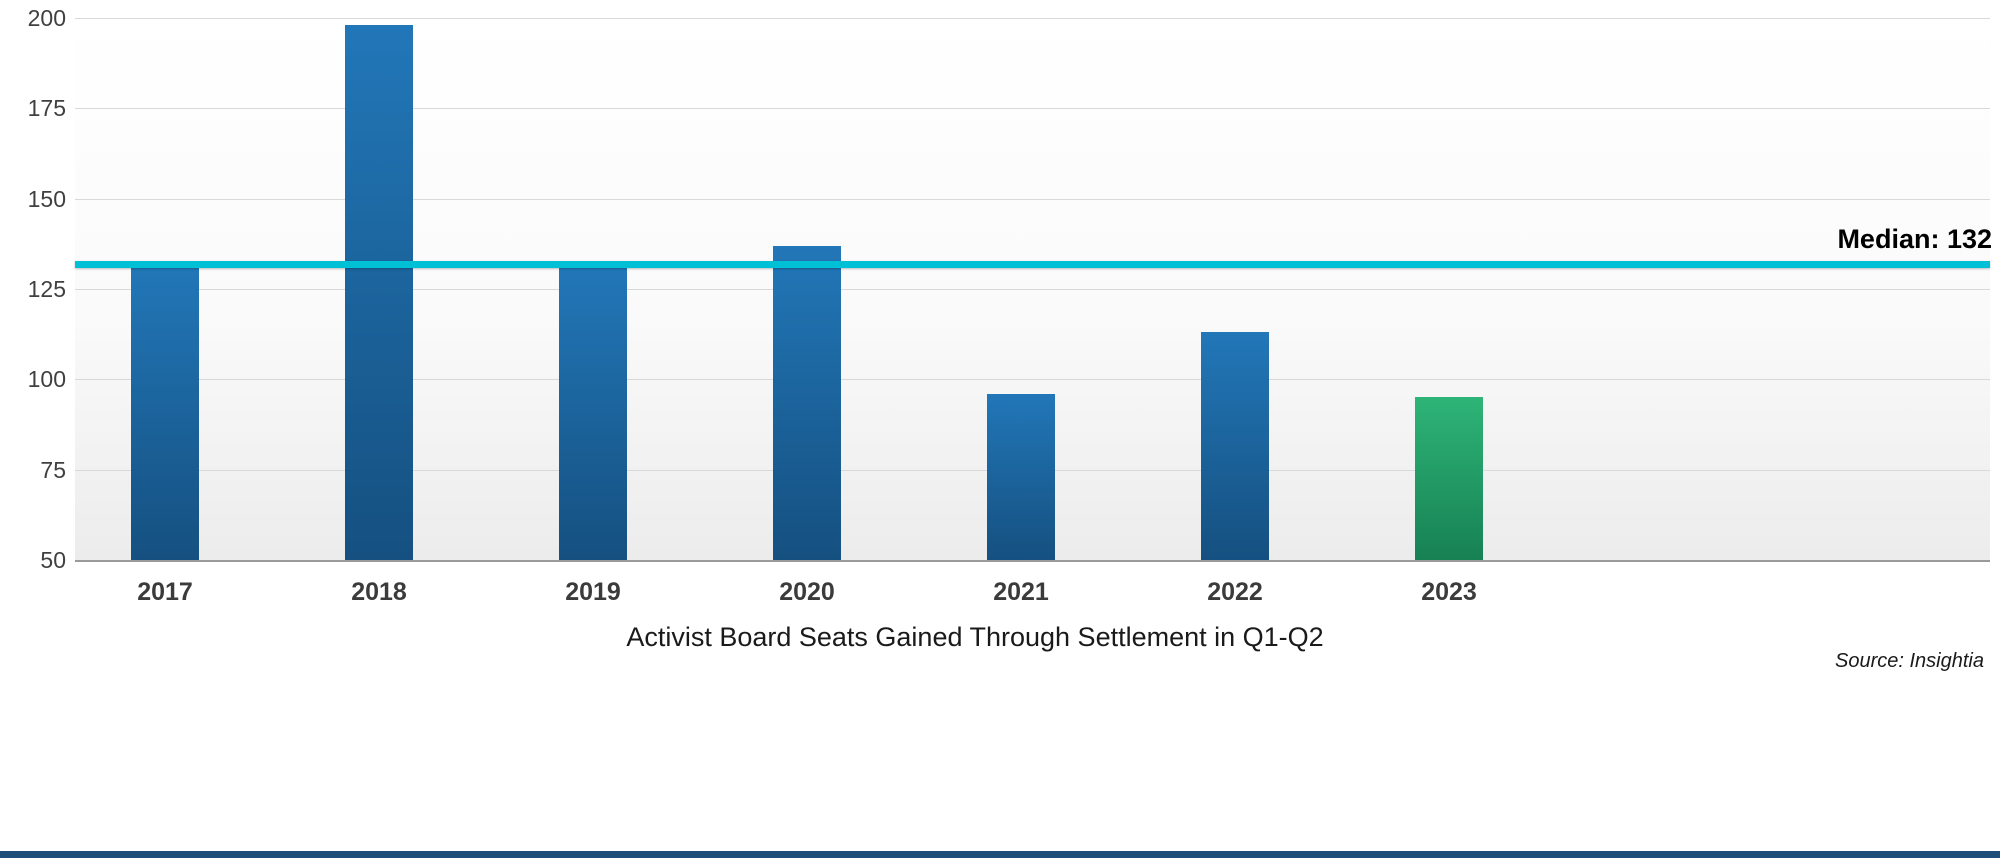 This screenshot has width=2000, height=858. Describe the element at coordinates (807, 402) in the screenshot. I see `bar-2020` at that location.